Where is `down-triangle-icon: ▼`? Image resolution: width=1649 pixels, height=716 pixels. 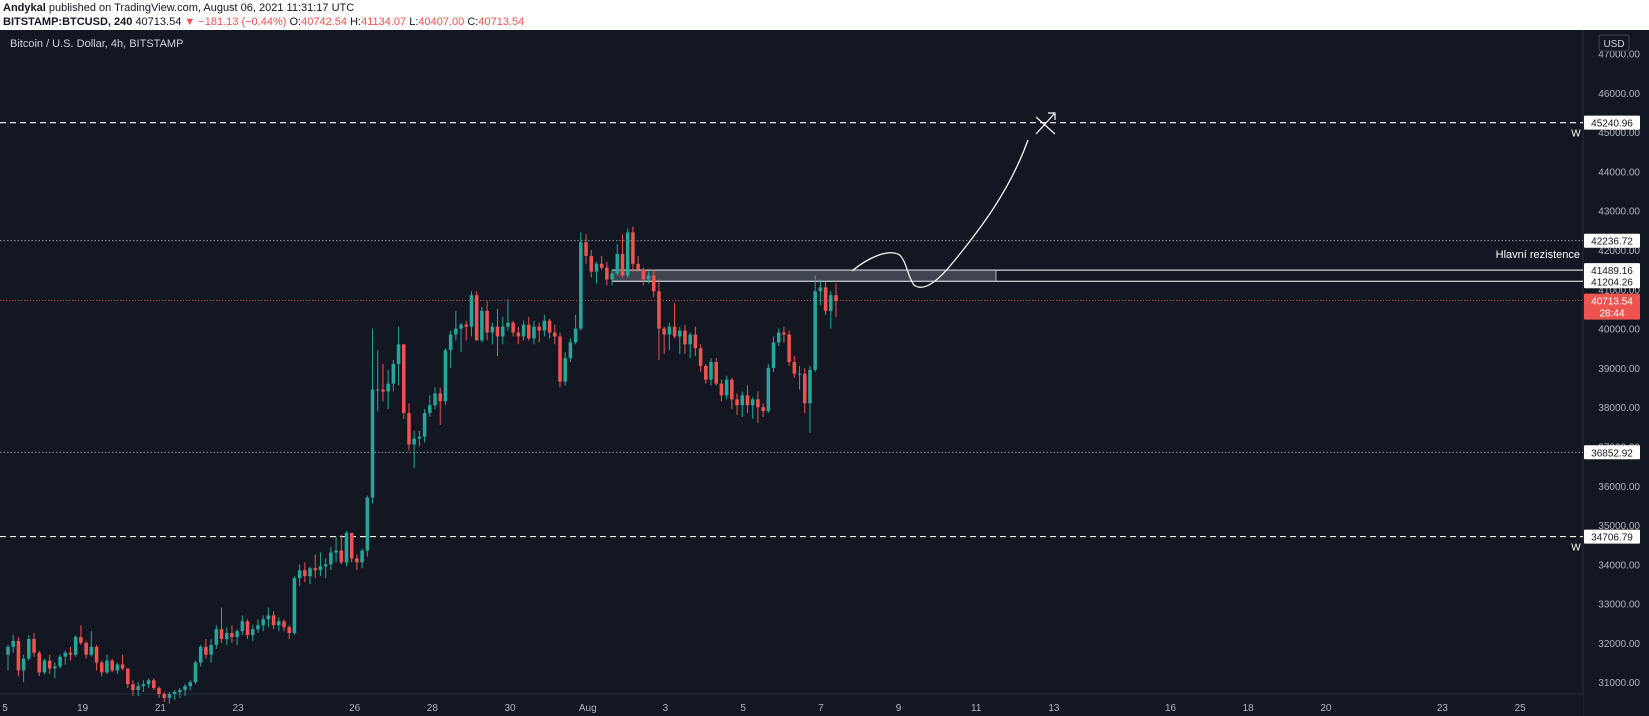
down-triangle-icon: ▼ is located at coordinates (190, 22).